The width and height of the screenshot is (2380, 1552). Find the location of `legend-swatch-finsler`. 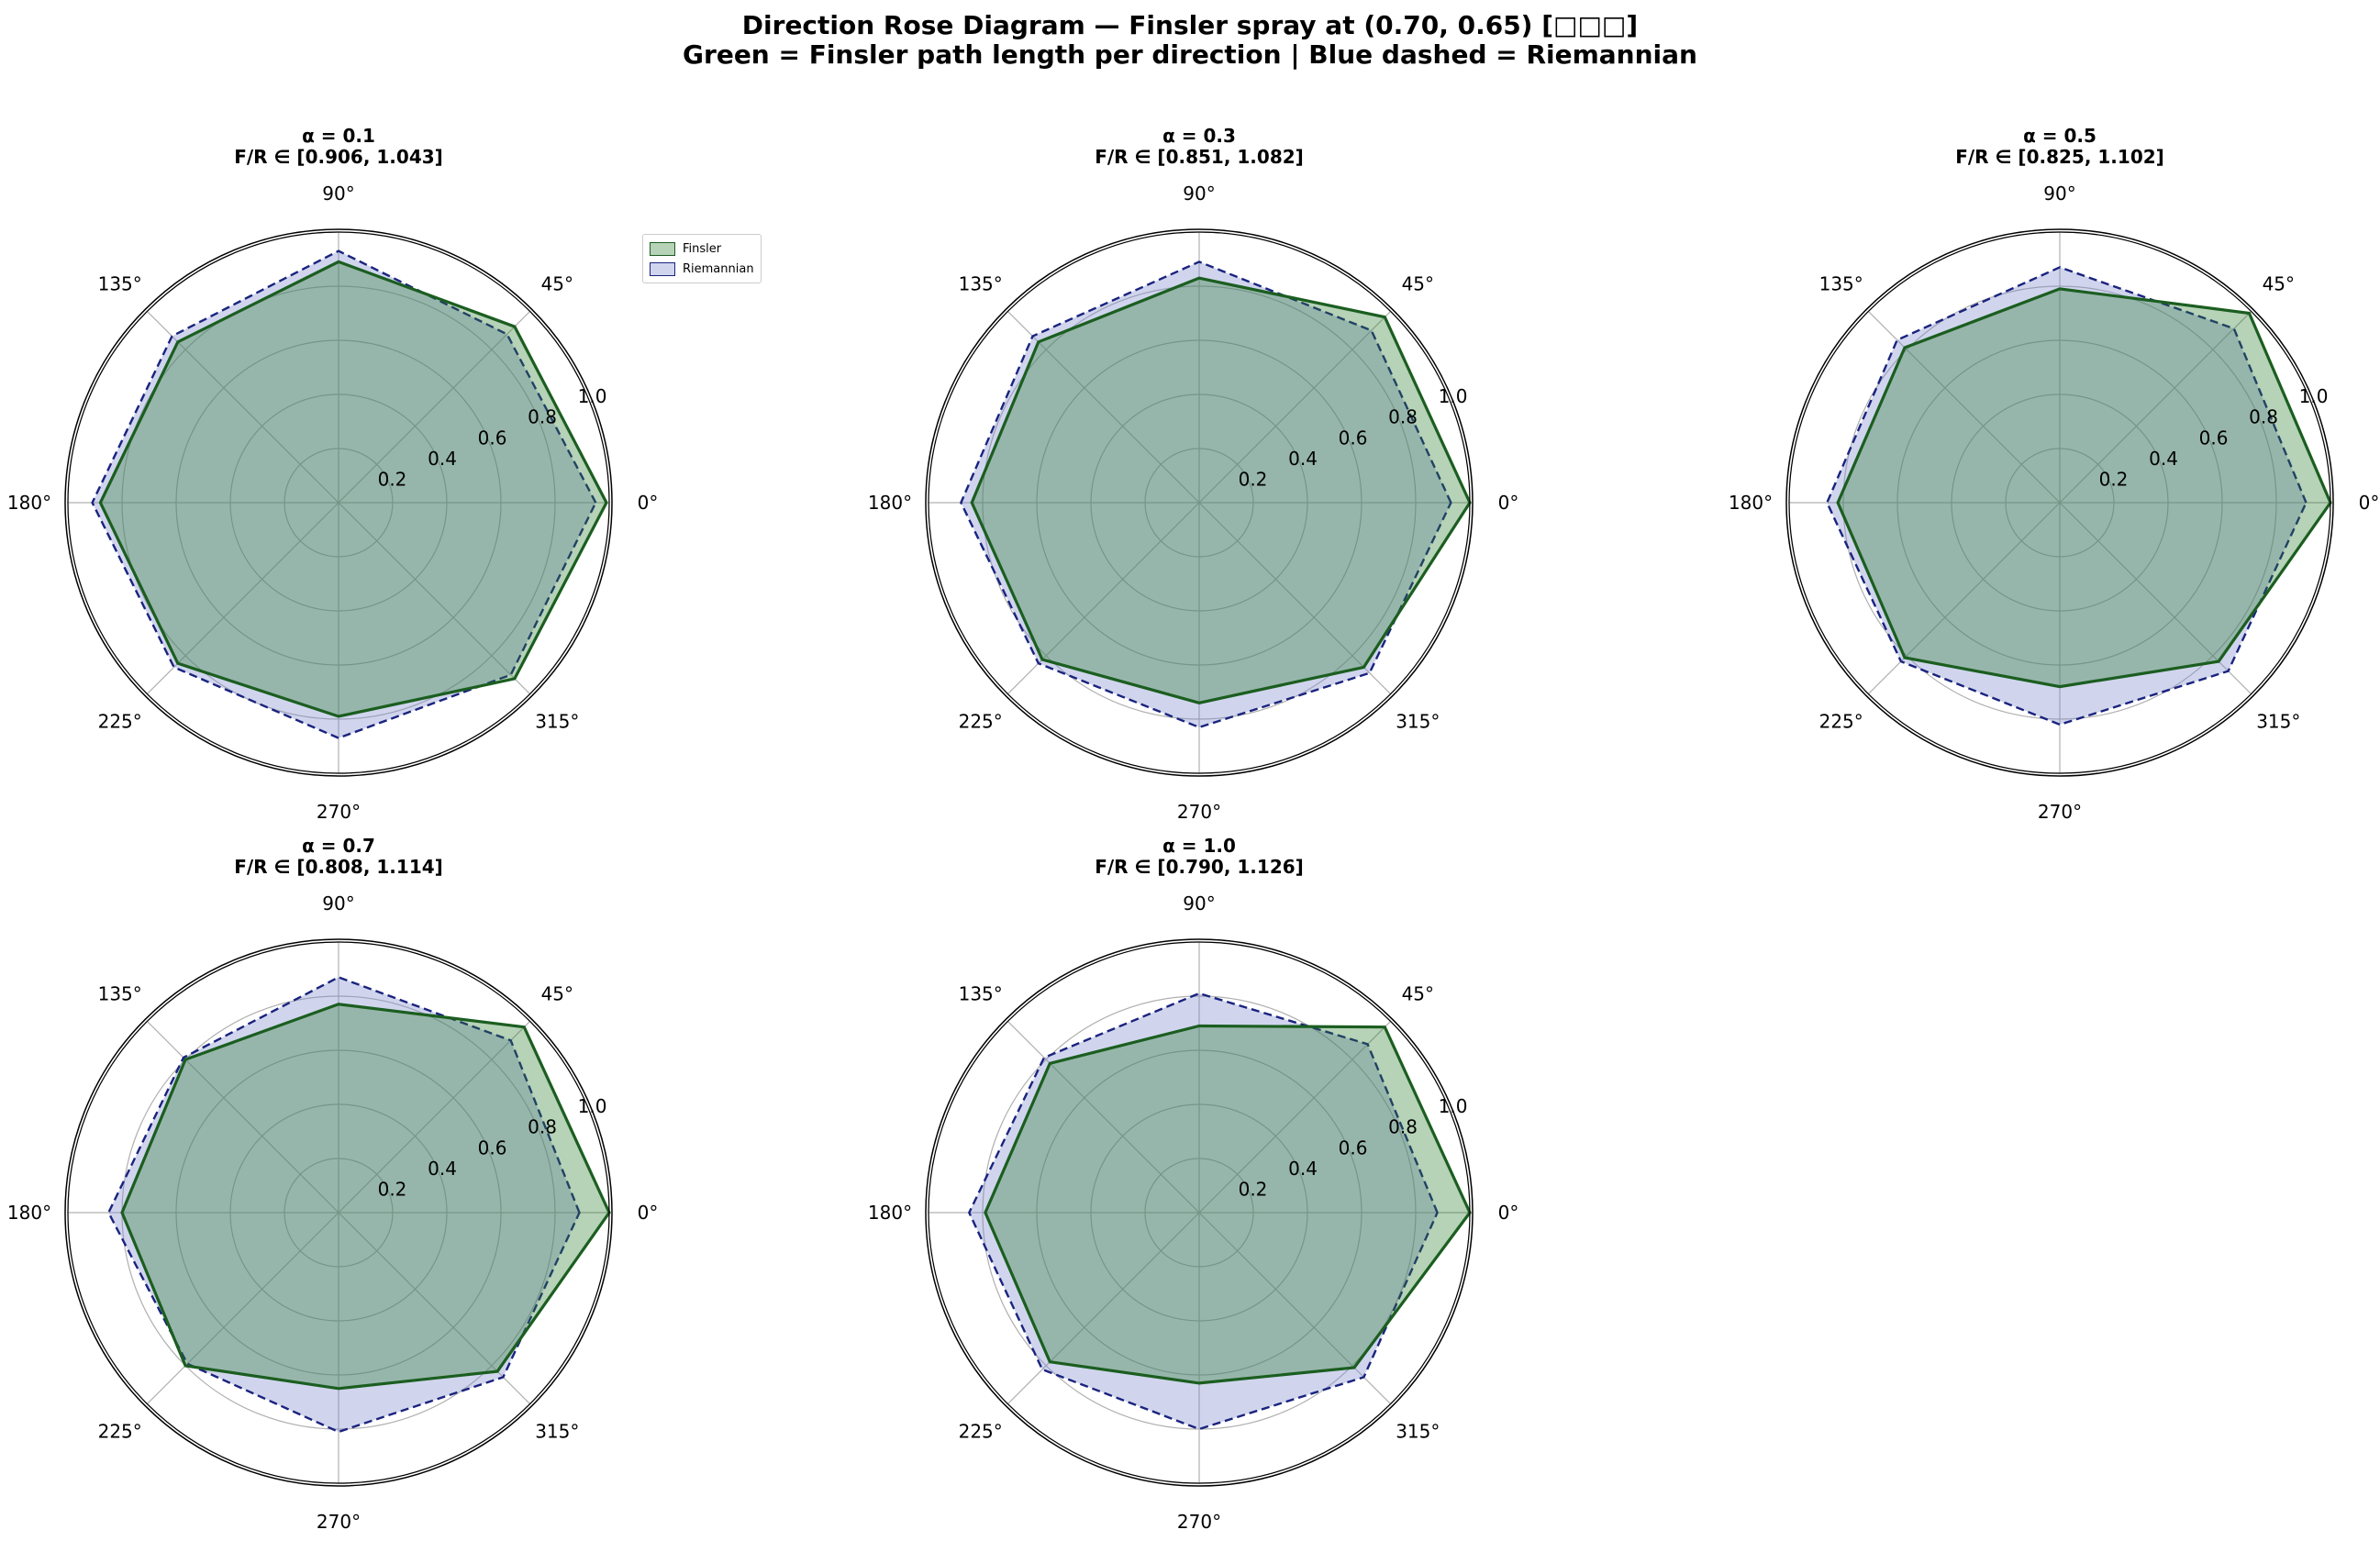

legend-swatch-finsler is located at coordinates (662, 248).